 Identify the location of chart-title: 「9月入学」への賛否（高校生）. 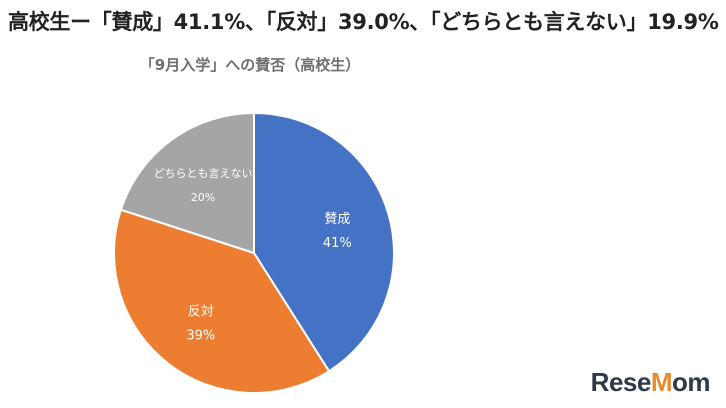
(250, 65).